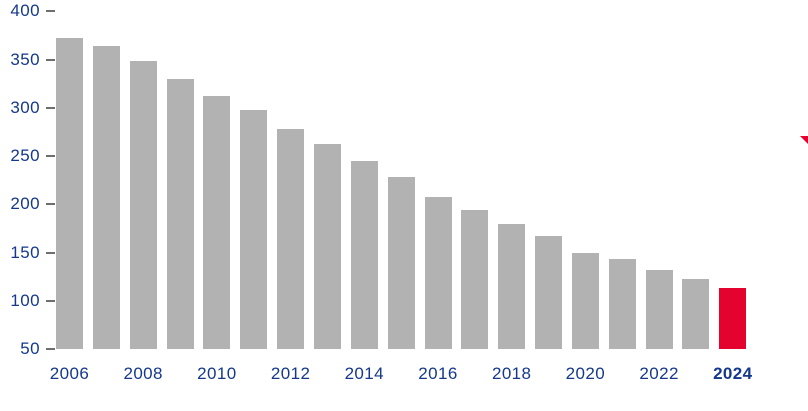  What do you see at coordinates (25, 59) in the screenshot?
I see `y-axis-tick-label: 350` at bounding box center [25, 59].